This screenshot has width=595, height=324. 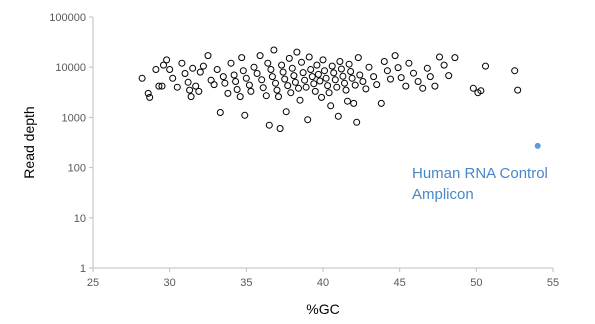 I want to click on annotation-line-1: Human RNA Control, so click(x=480, y=173).